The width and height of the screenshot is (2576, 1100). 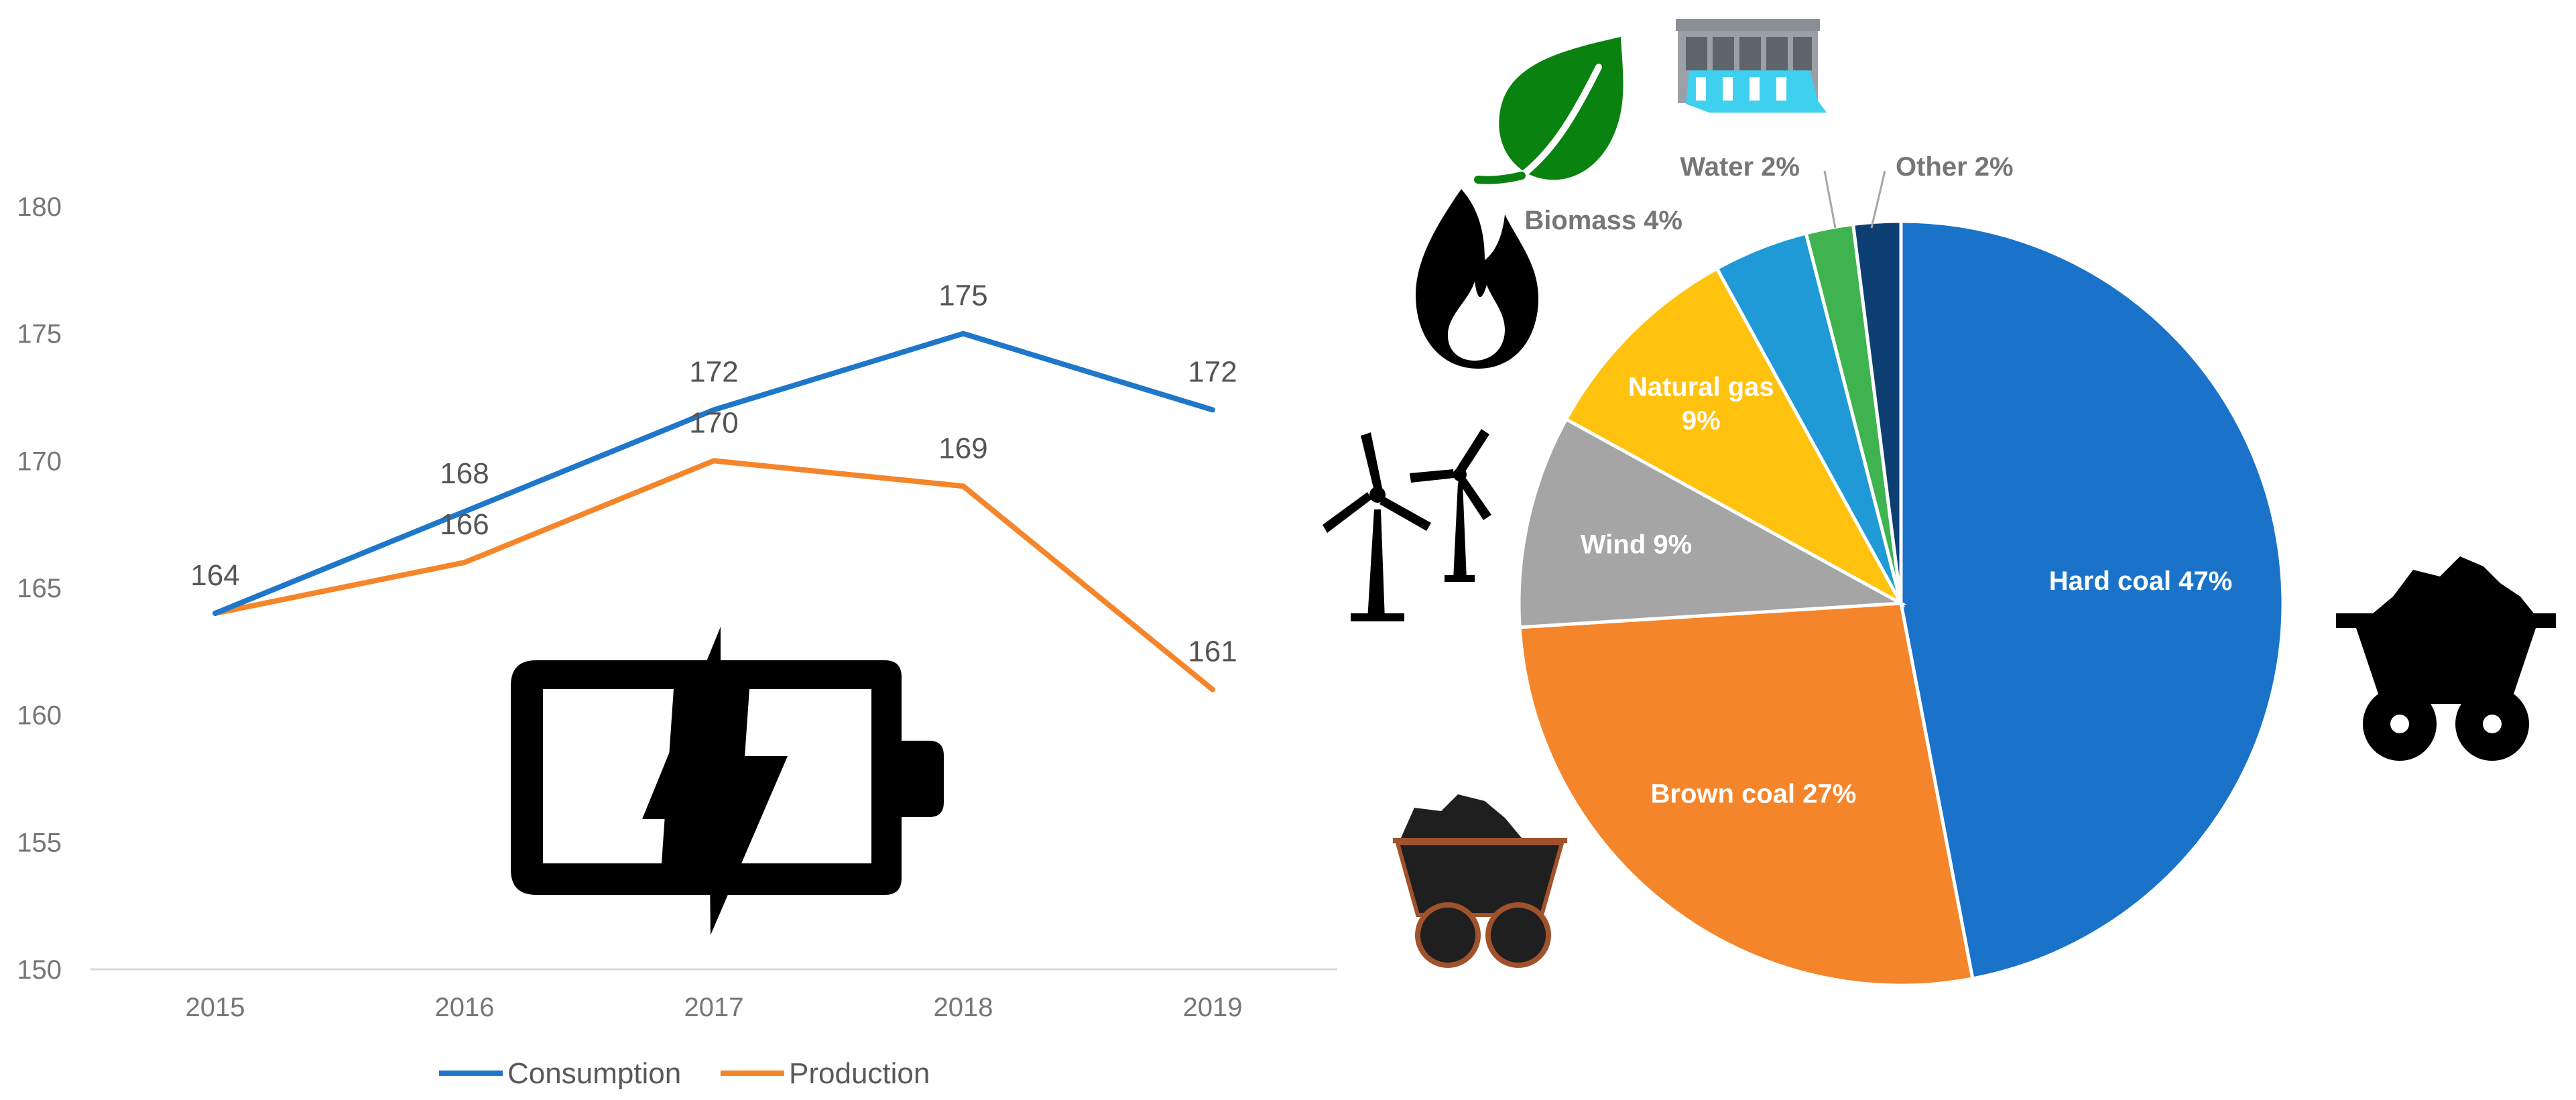 I want to click on x-tick-label: 2015, so click(x=215, y=1007).